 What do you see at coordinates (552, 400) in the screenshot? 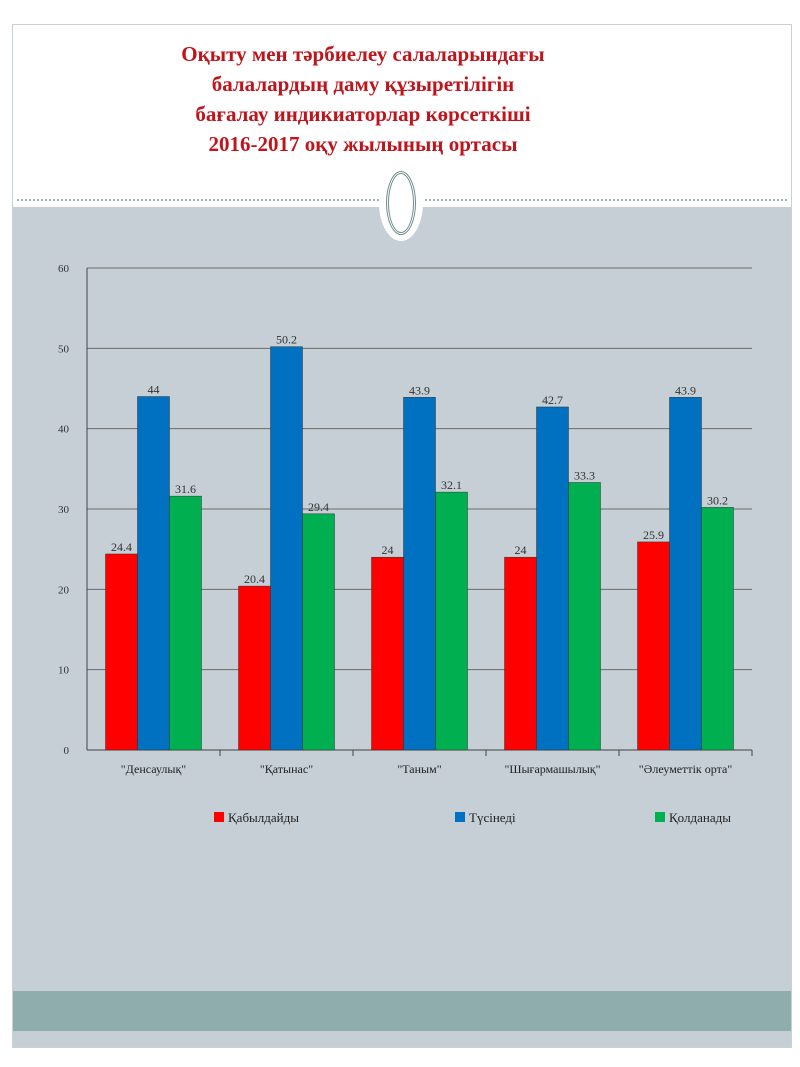
I see `data-label: 42.7` at bounding box center [552, 400].